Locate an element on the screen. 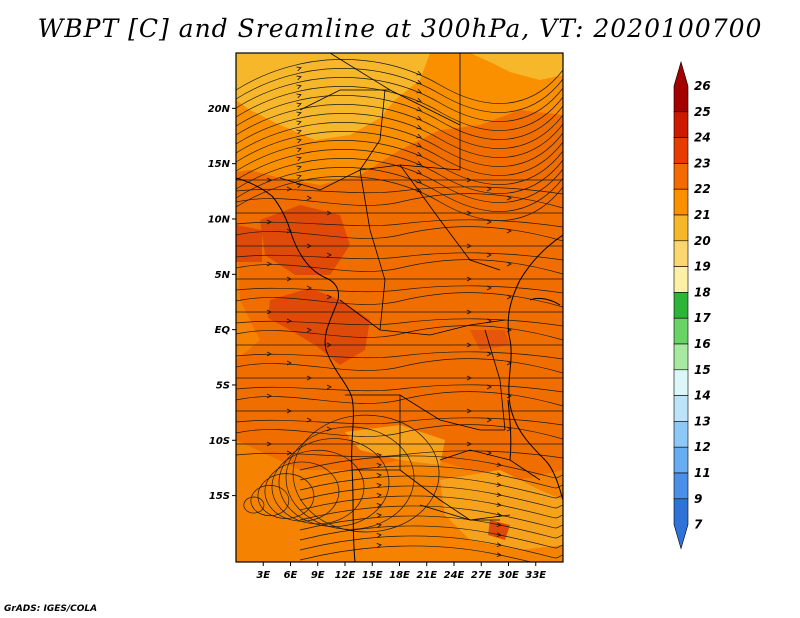 This screenshot has width=800, height=618. colorbar-label: 7 is located at coordinates (698, 525).